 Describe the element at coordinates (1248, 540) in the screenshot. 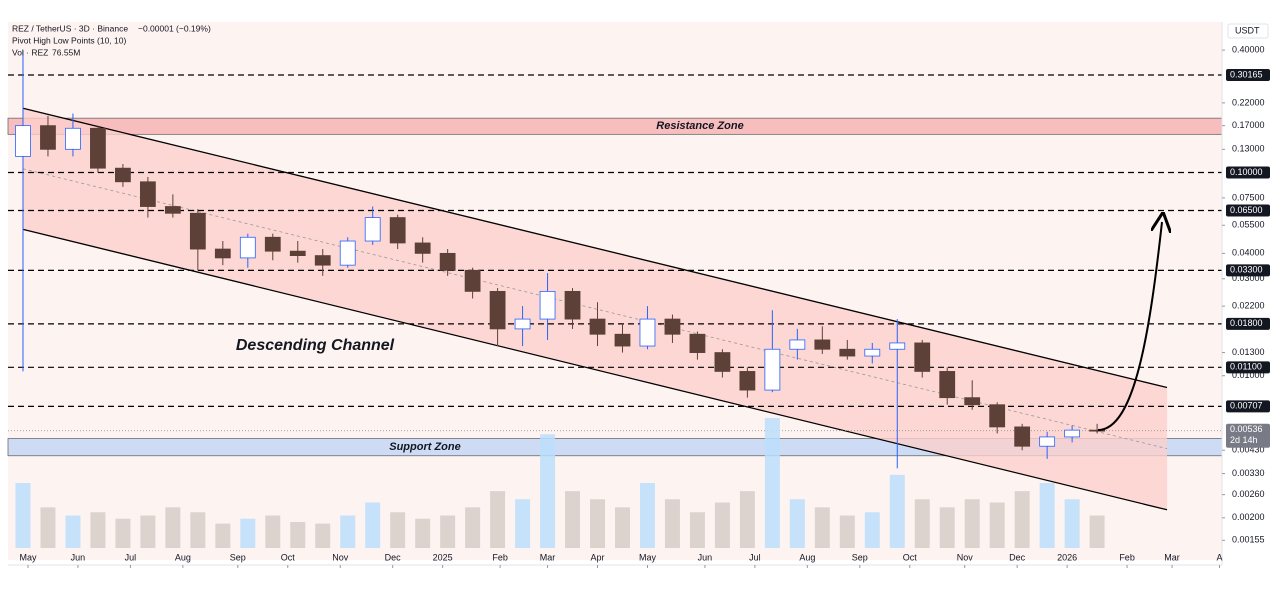

I see `y-tick-label: 0.00155` at that location.